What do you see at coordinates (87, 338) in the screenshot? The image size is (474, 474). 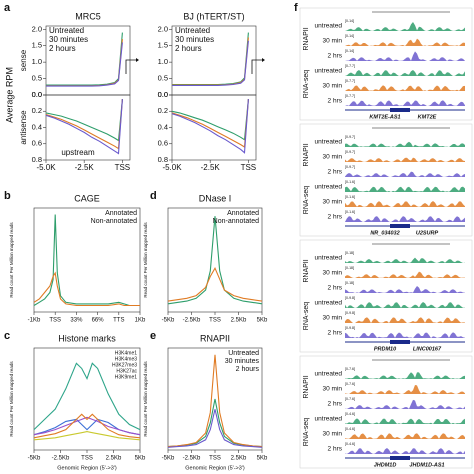 I see `chart-title: Histone marks` at bounding box center [87, 338].